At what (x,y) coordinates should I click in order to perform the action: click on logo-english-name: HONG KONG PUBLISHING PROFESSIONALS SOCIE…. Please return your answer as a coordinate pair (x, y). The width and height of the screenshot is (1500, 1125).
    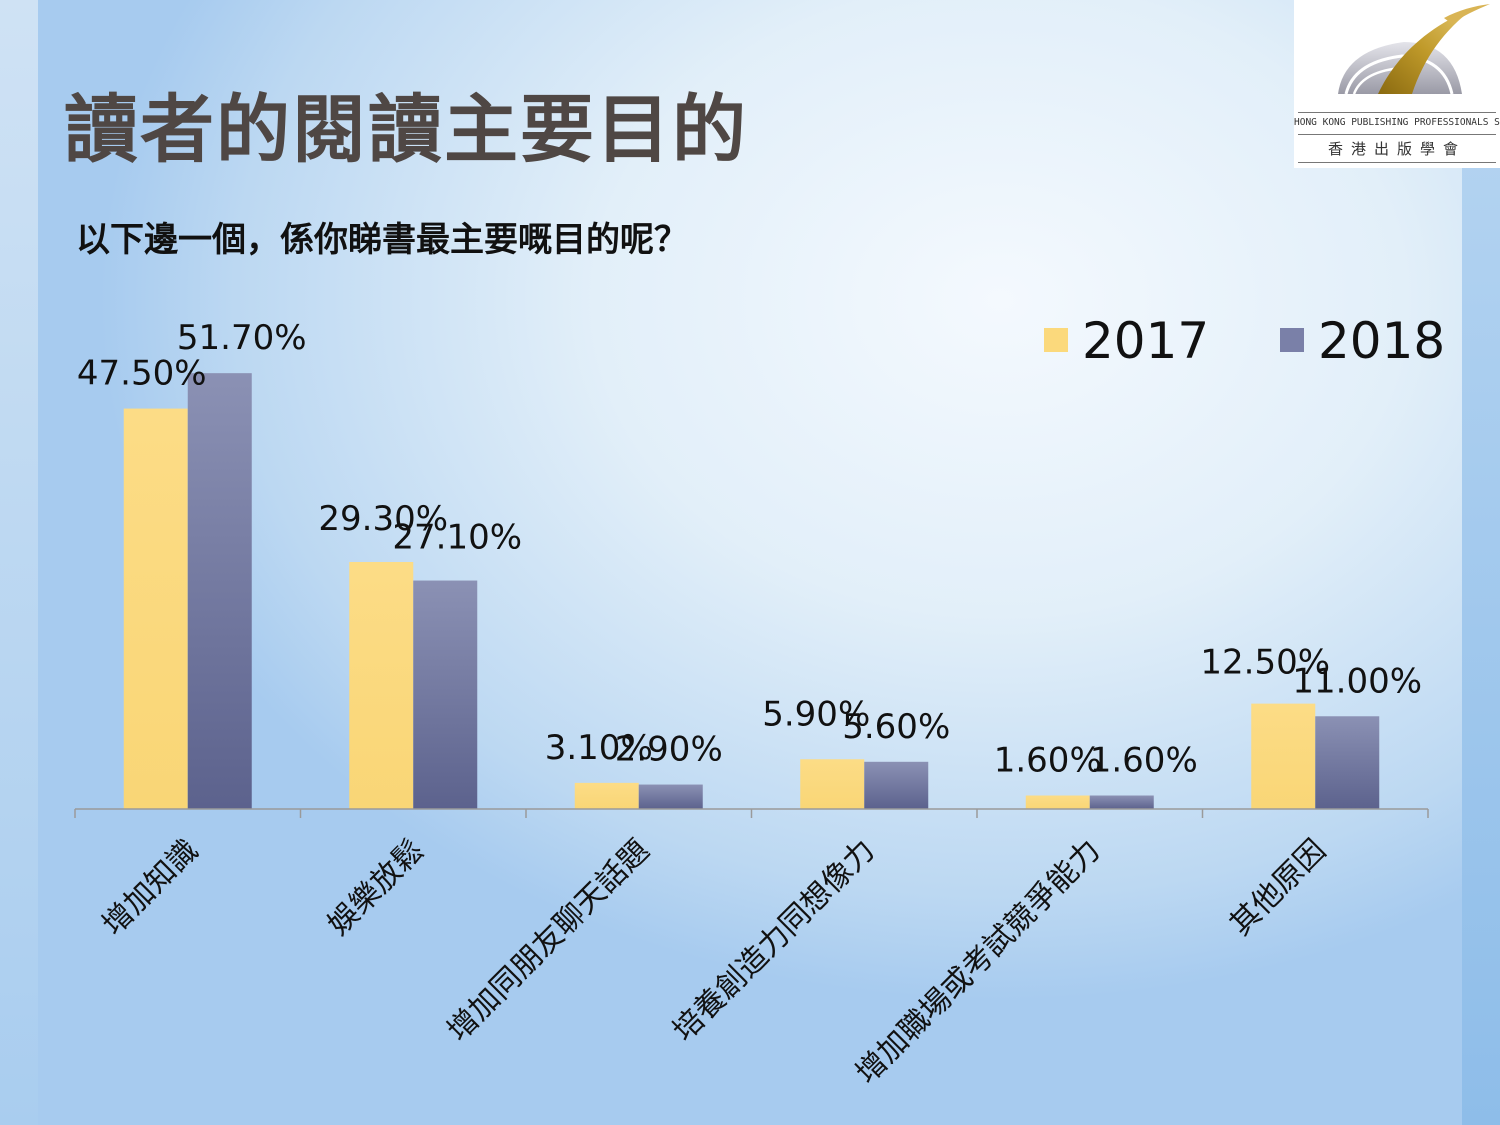
    Looking at the image, I should click on (1397, 122).